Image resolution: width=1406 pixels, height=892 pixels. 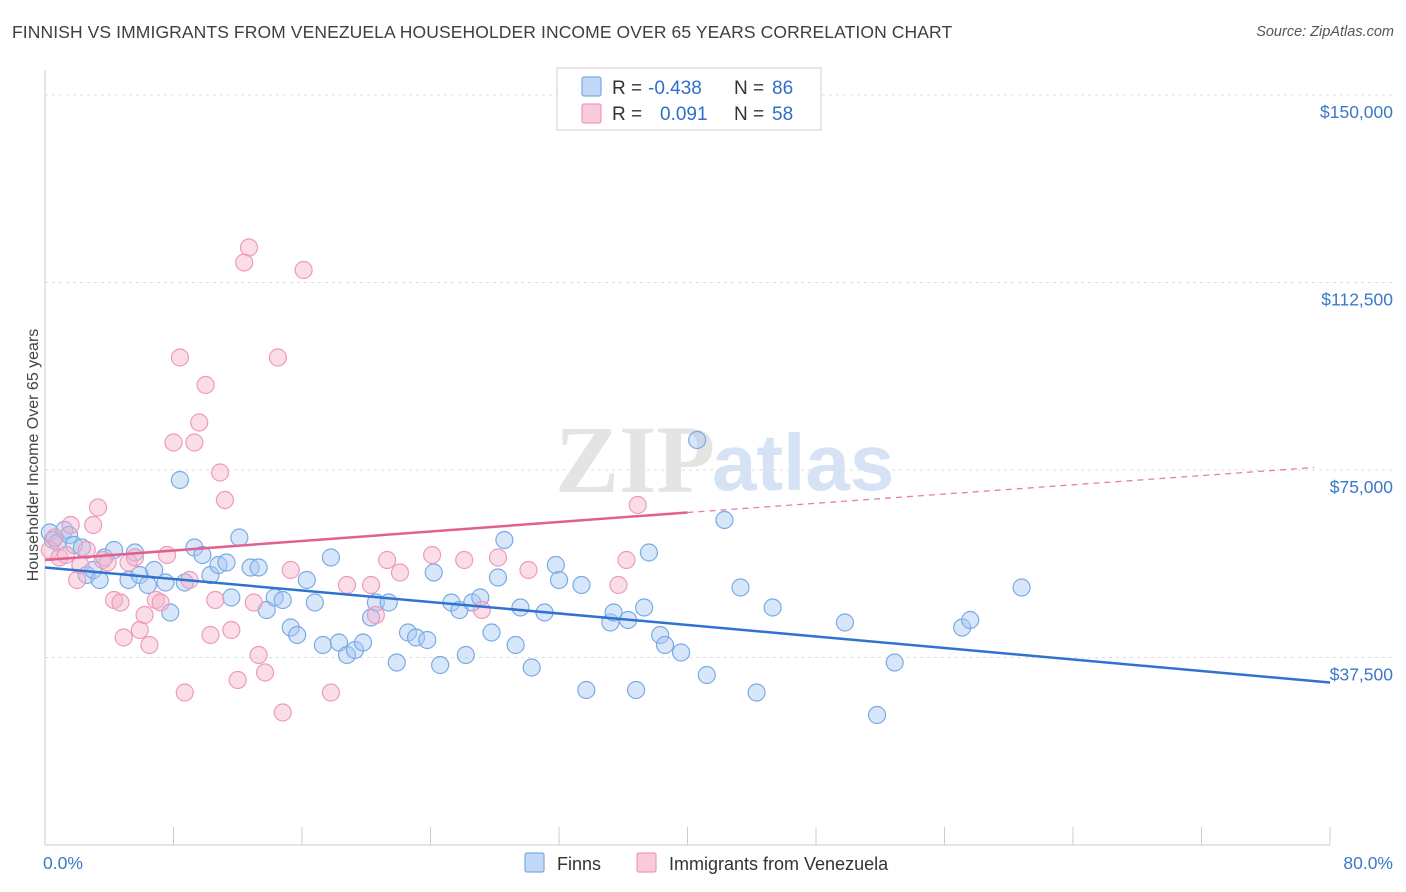 What do you see at coordinates (803, 462) in the screenshot?
I see `watermark-atlas: atlas` at bounding box center [803, 462].